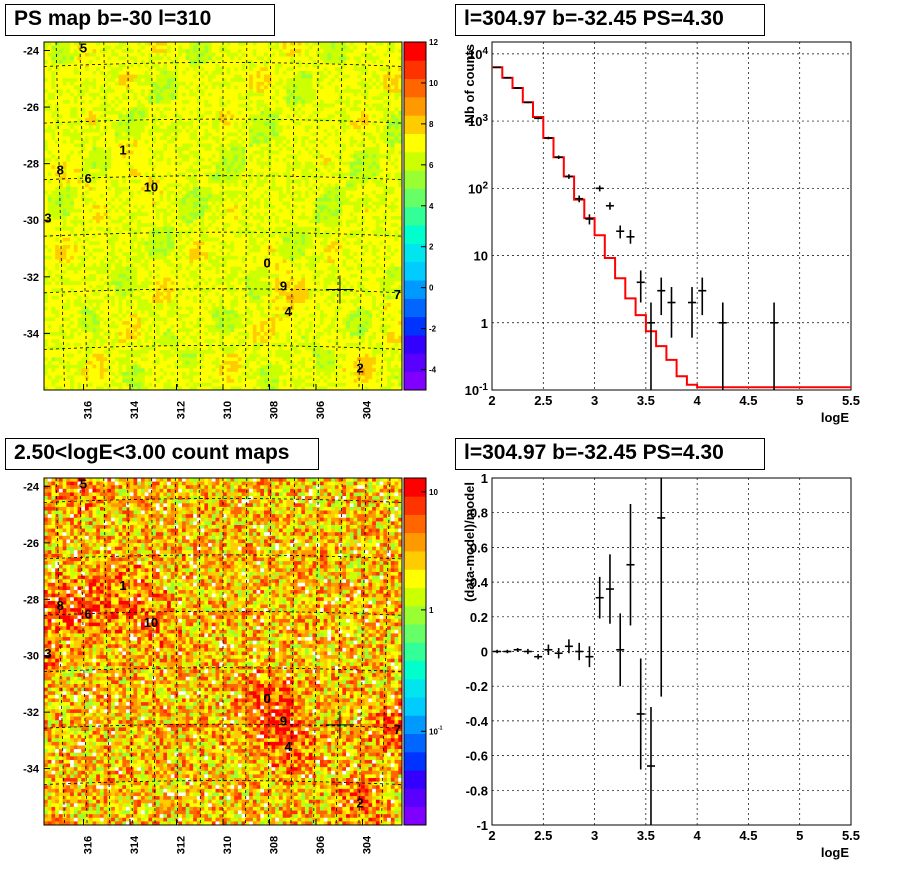 This screenshot has width=898, height=871. I want to click on colorbar-tick-label: 2, so click(431, 247).